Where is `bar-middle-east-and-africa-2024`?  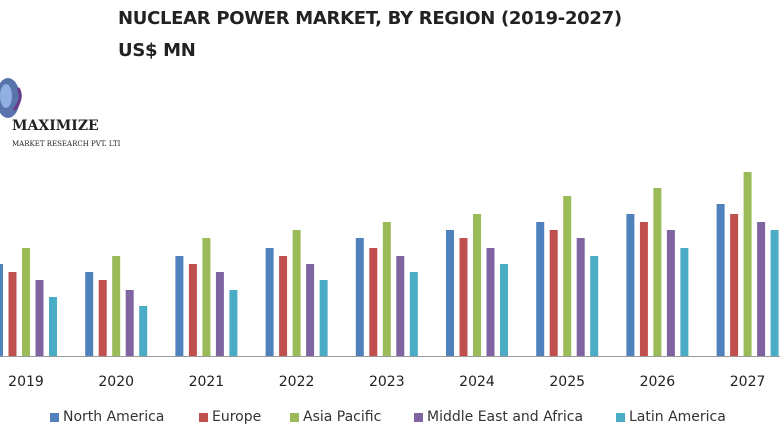 bar-middle-east-and-africa-2024 is located at coordinates (490, 302).